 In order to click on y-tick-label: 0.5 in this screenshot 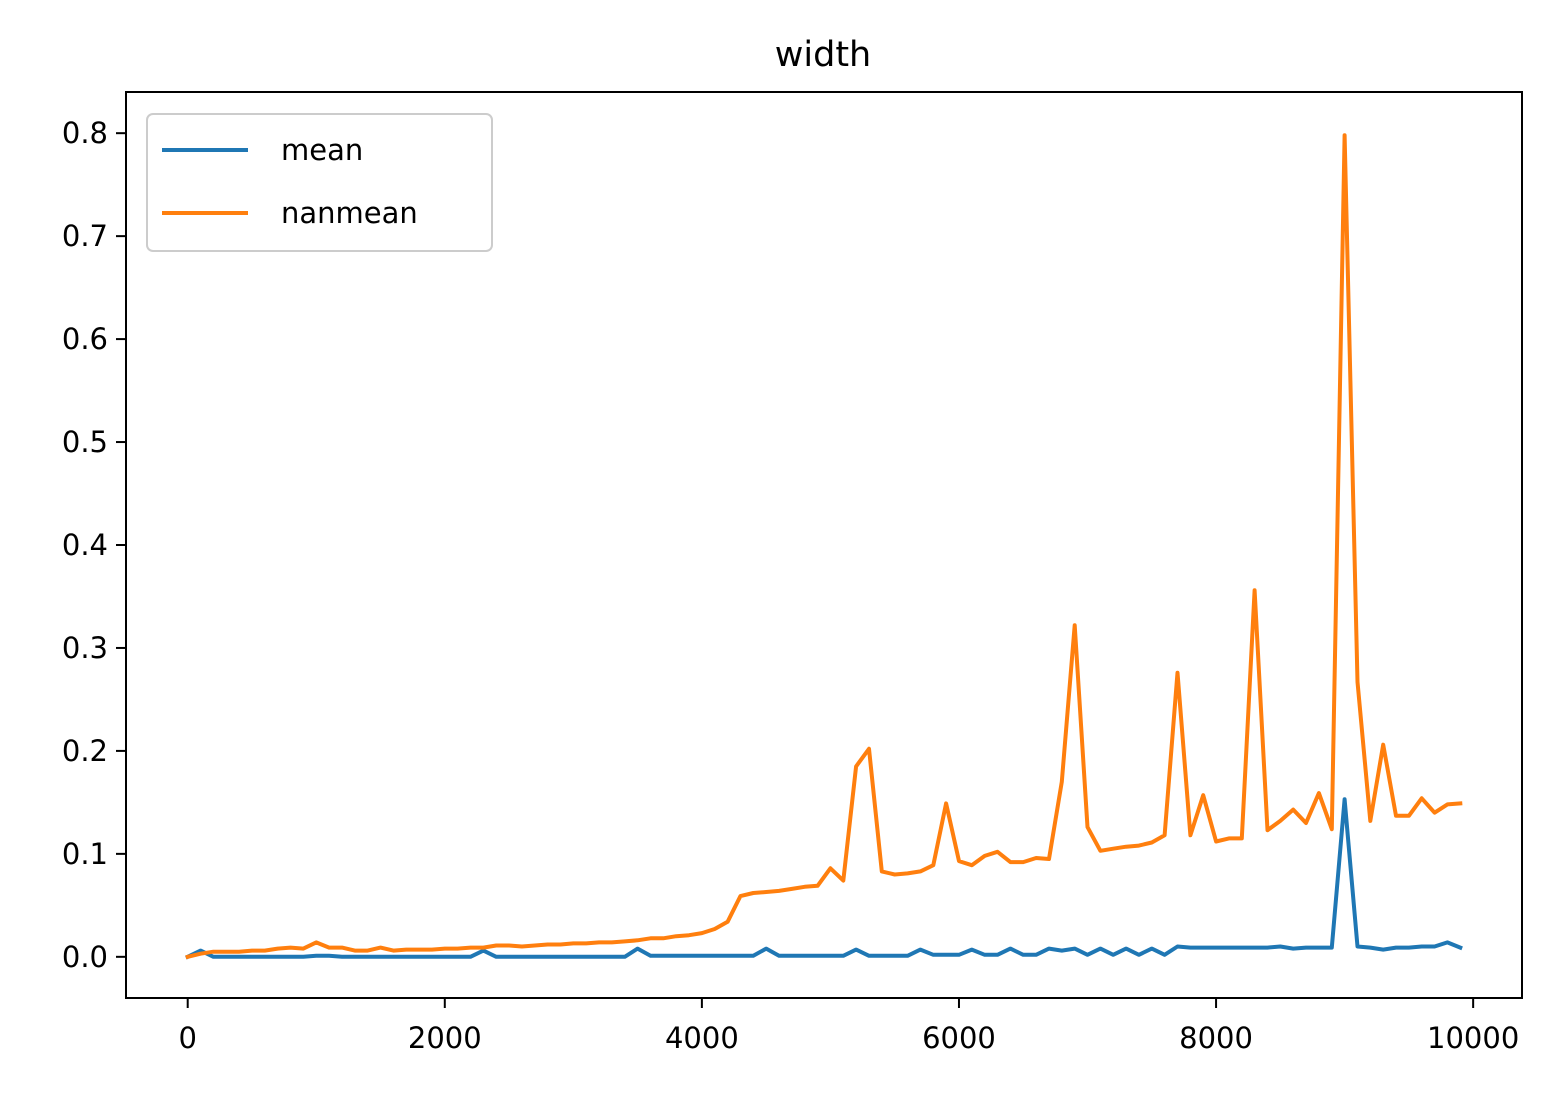, I will do `click(85, 442)`.